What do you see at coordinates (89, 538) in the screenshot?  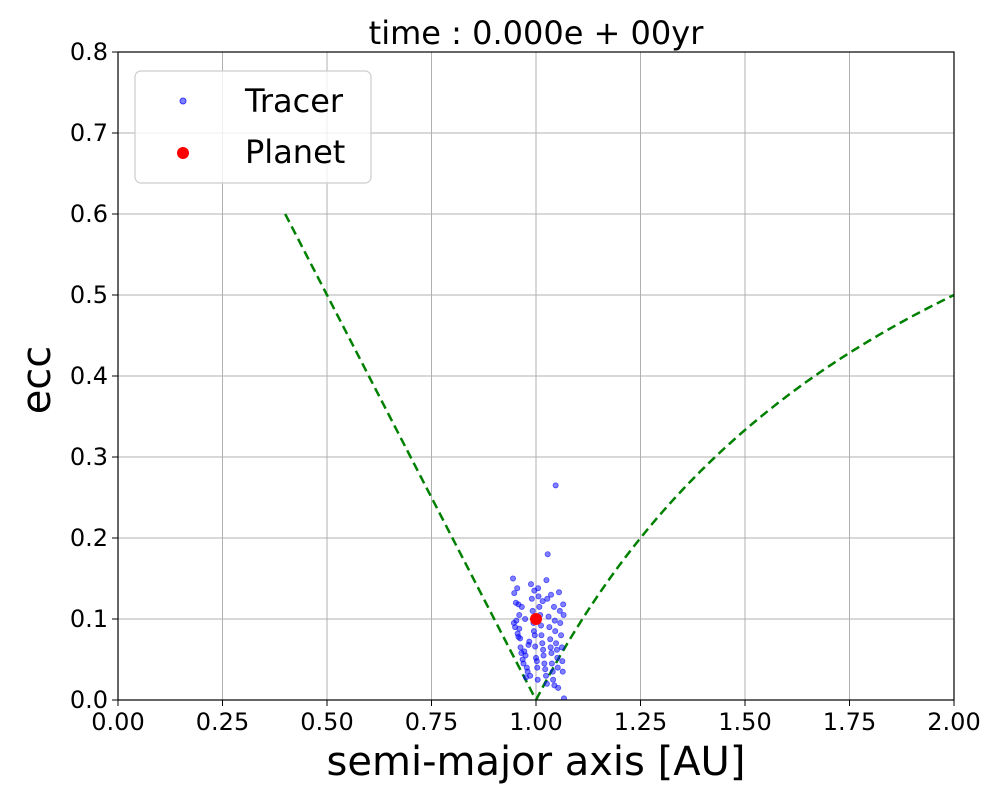 I see `y-tick-label: 0.2` at bounding box center [89, 538].